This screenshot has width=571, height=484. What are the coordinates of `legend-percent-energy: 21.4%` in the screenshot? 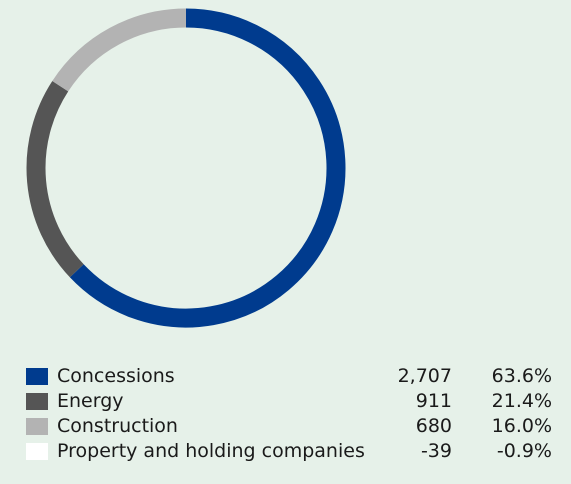 It's located at (521, 401).